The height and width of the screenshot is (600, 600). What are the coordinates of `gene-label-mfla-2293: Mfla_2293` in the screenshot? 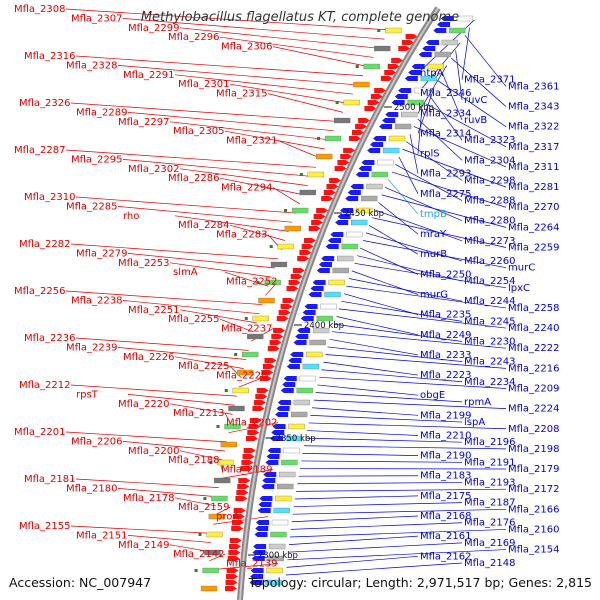 It's located at (446, 174).